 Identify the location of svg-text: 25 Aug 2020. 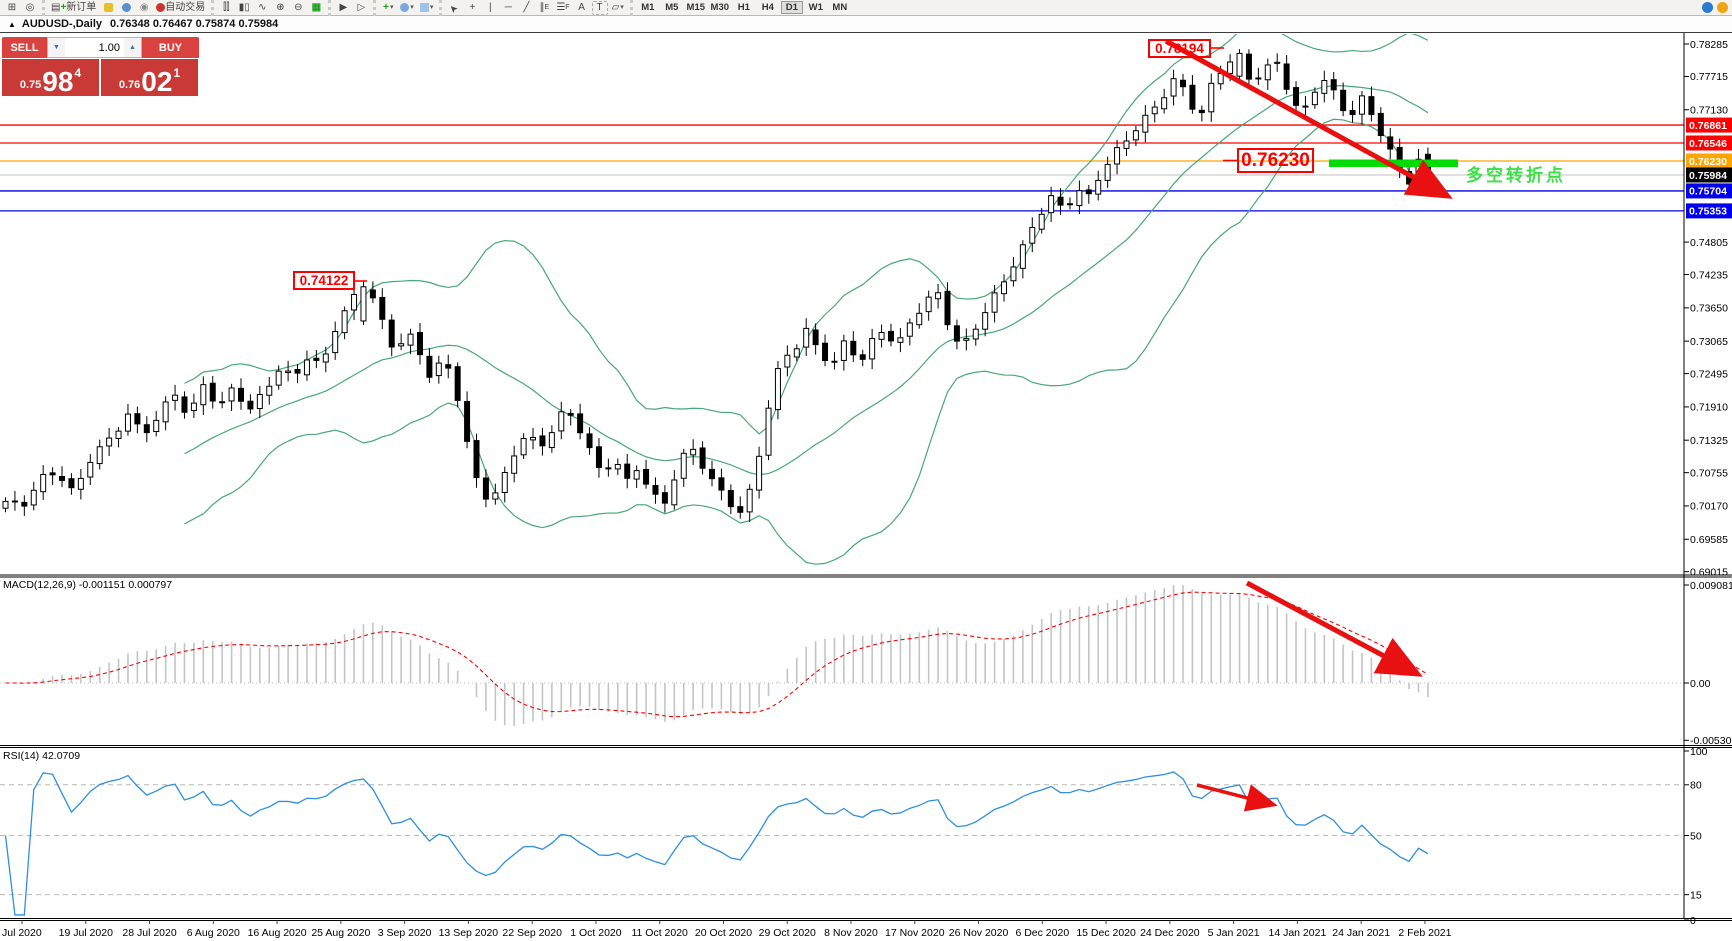
(340, 933).